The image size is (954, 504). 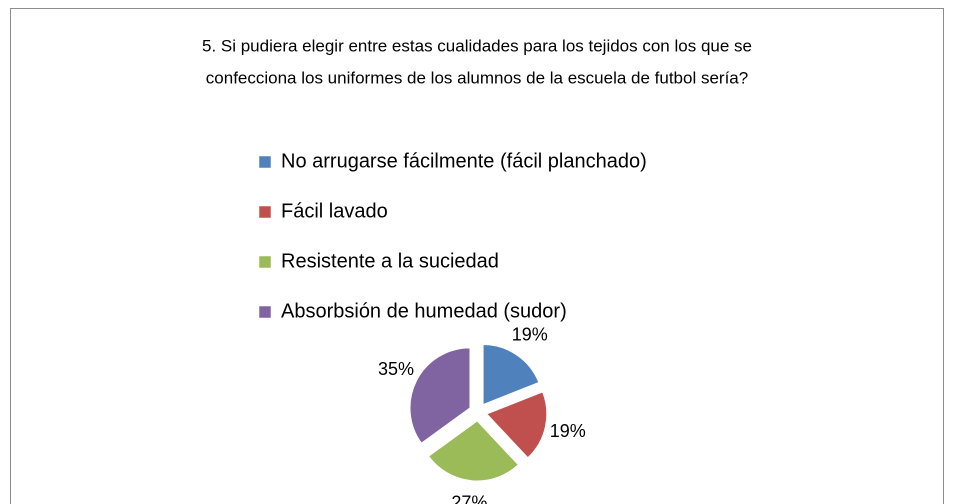 What do you see at coordinates (424, 311) in the screenshot?
I see `legend-label: Absorbsión de humedad (sudor)` at bounding box center [424, 311].